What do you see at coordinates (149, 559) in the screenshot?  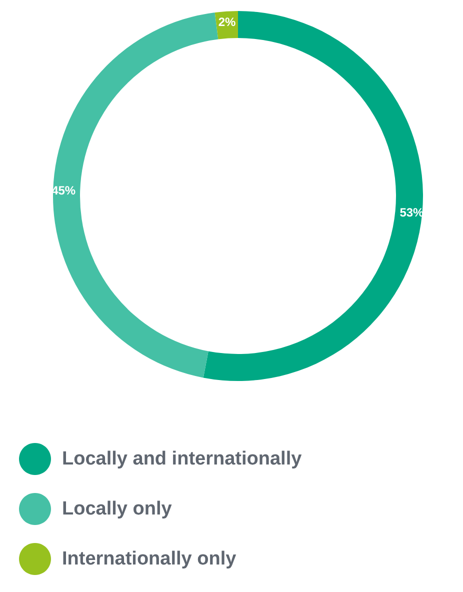 I see `legend-label: Internationally only` at bounding box center [149, 559].